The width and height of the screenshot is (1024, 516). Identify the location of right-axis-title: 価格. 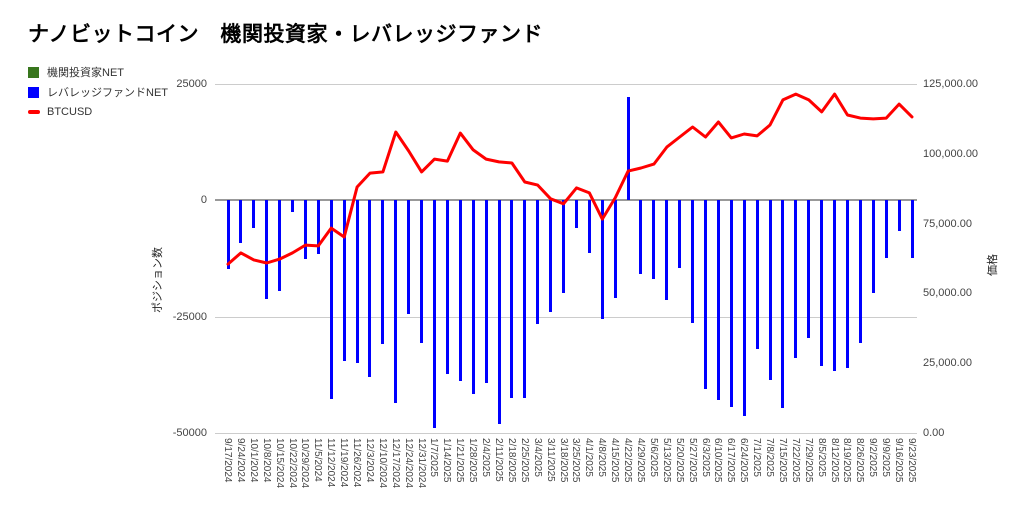
(993, 265).